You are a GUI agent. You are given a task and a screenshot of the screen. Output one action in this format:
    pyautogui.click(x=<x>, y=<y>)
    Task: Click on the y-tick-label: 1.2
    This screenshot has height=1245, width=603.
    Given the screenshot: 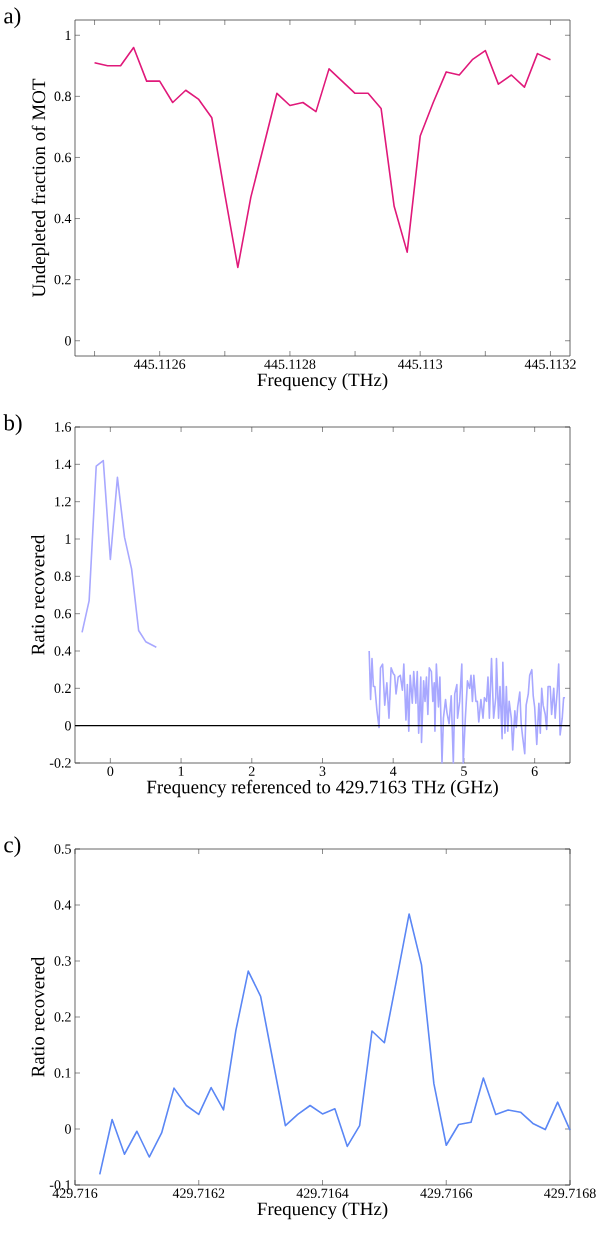 What is the action you would take?
    pyautogui.click(x=63, y=501)
    